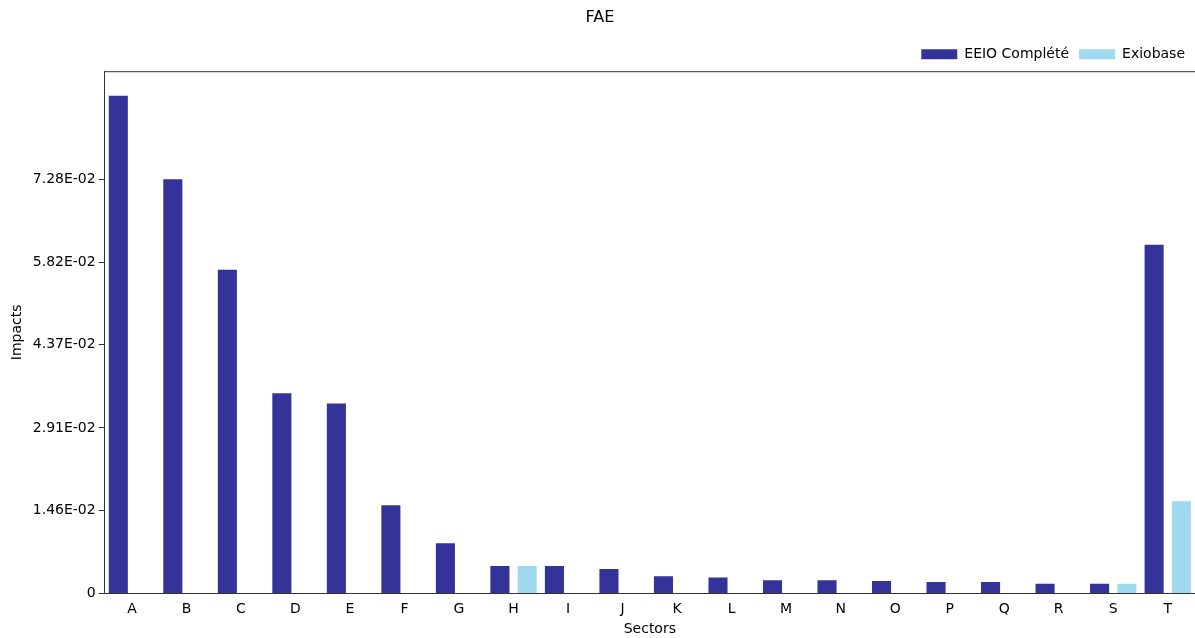 The width and height of the screenshot is (1195, 638). I want to click on x-tick-label: G, so click(459, 608).